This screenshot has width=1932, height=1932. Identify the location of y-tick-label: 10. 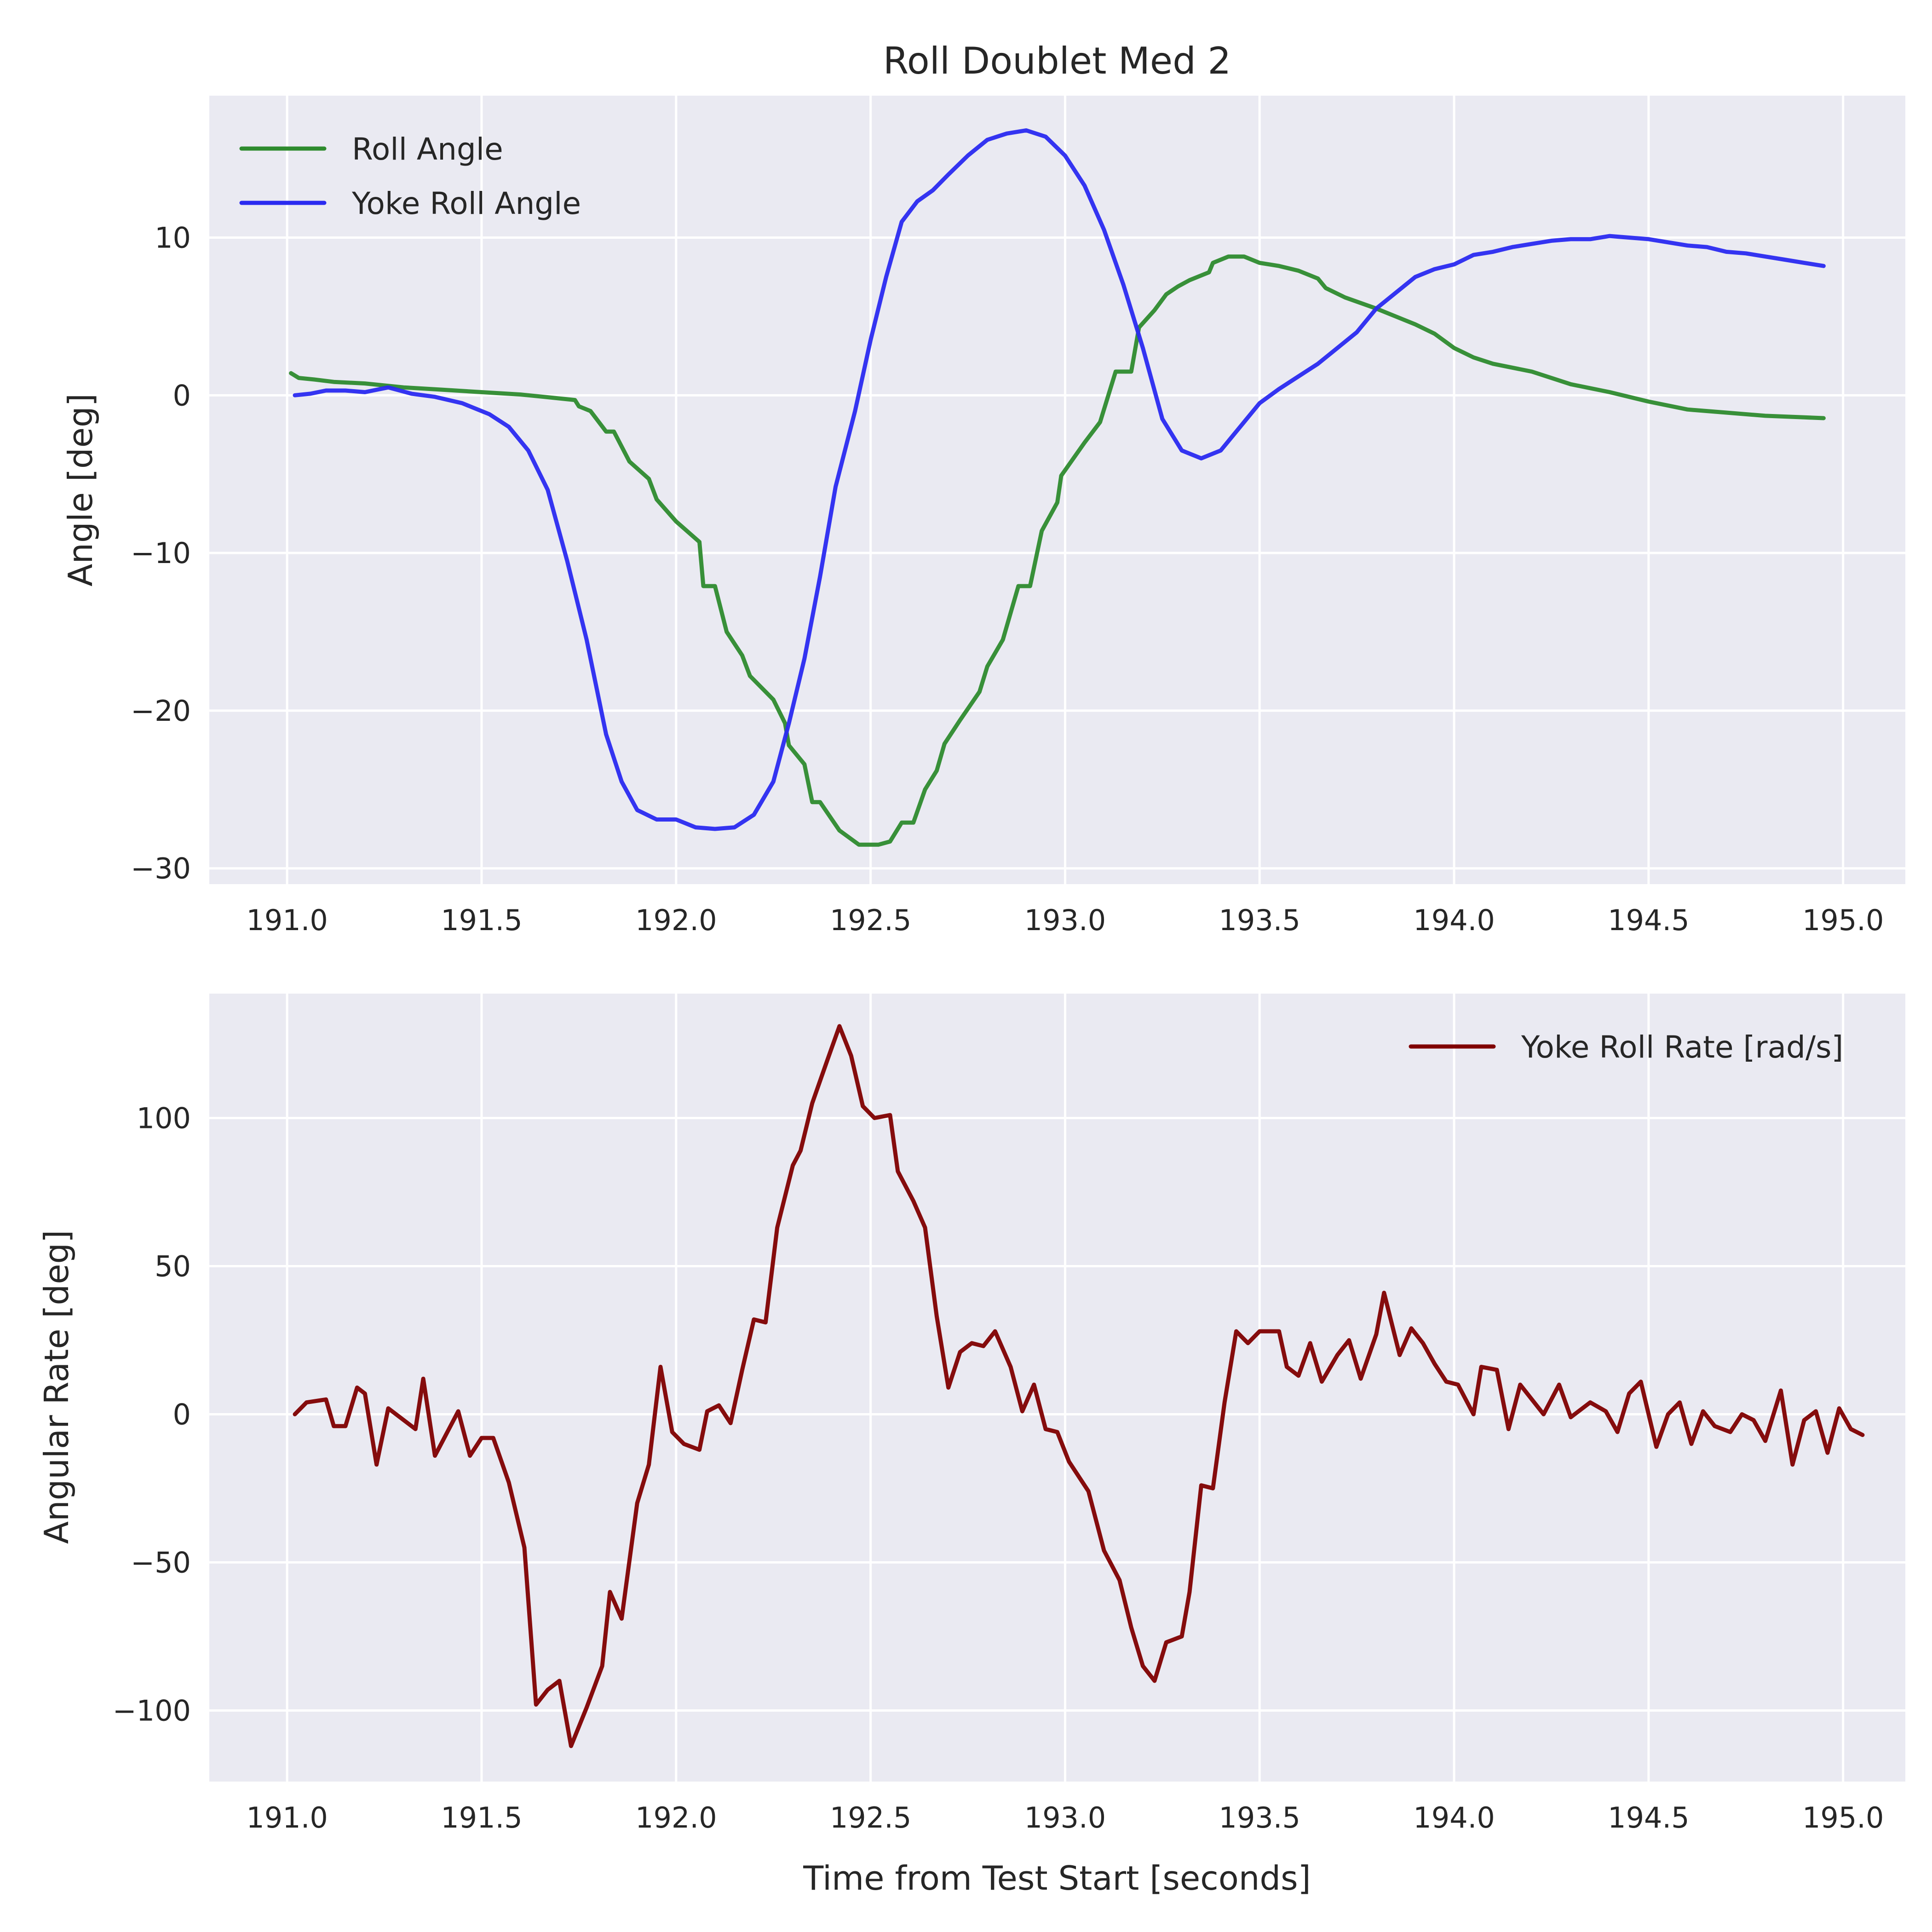
(173, 238).